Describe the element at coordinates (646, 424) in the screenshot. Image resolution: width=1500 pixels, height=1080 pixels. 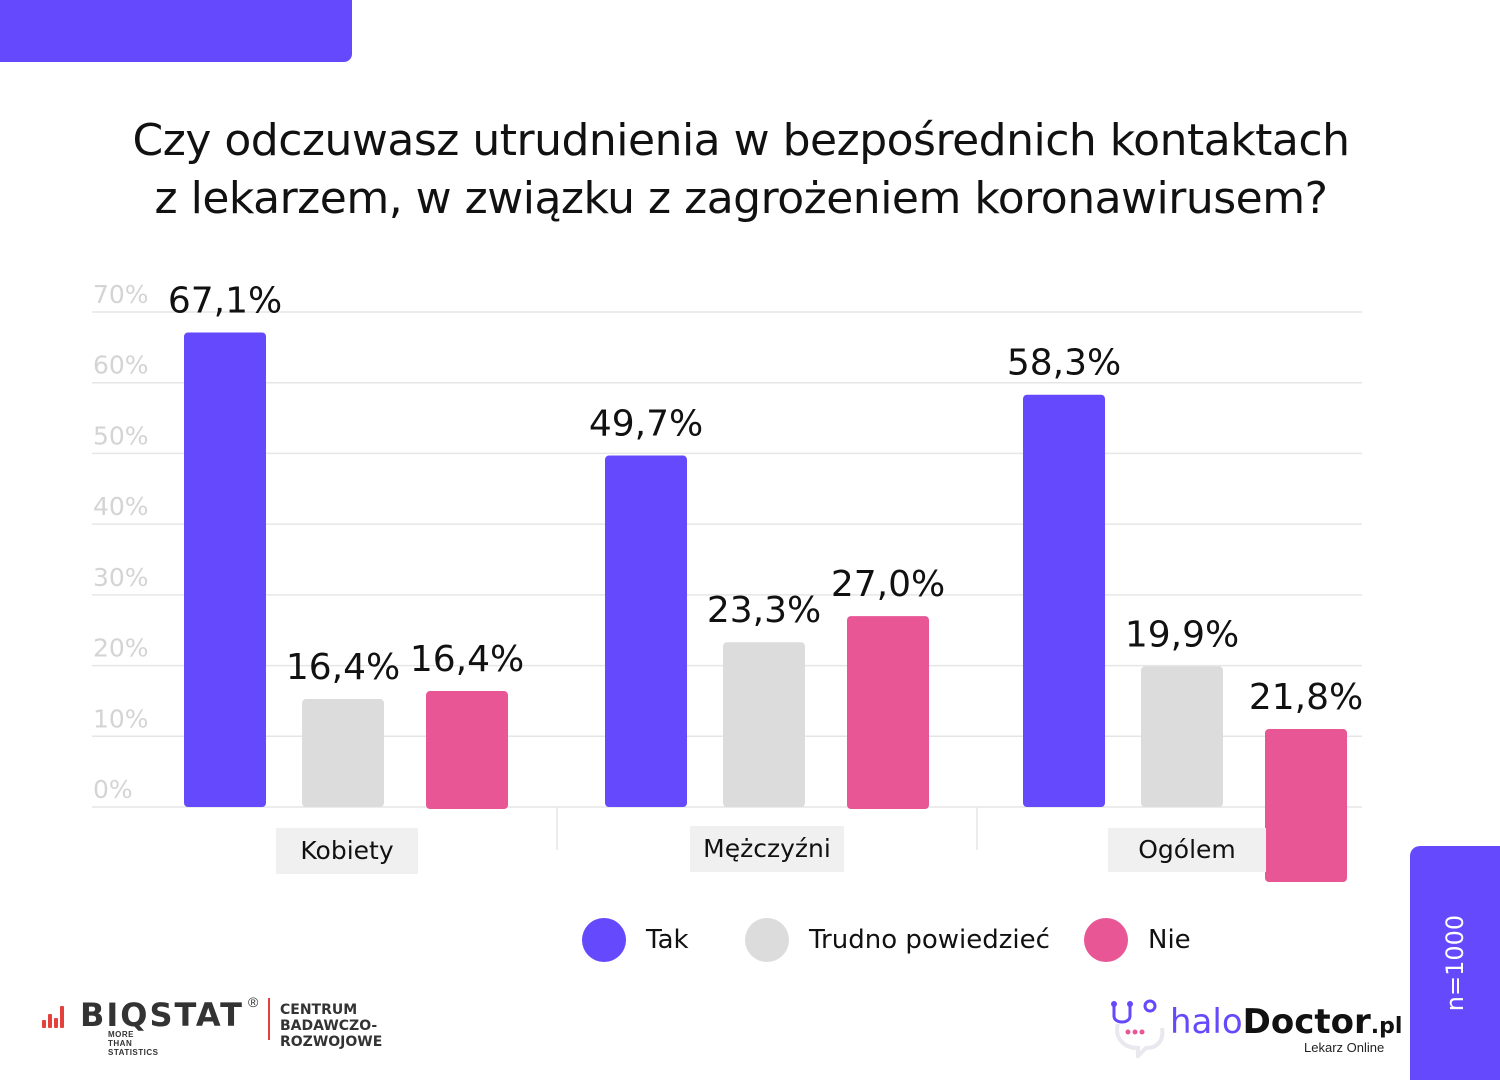
I see `data-label: 49,7%` at that location.